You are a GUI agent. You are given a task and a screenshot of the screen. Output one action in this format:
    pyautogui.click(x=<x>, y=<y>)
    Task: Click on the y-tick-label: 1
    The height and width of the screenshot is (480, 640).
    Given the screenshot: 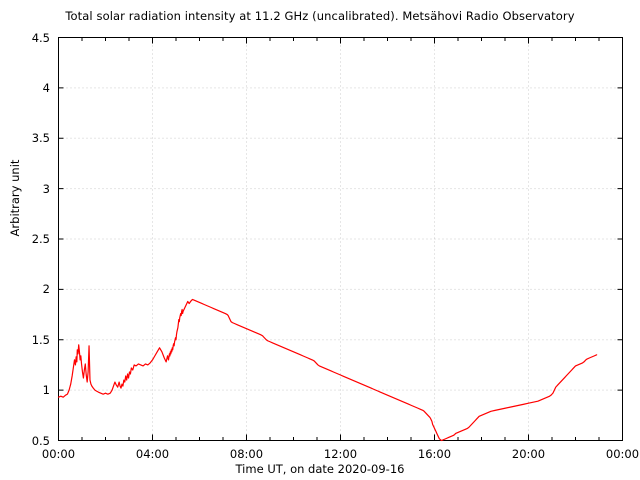 What is the action you would take?
    pyautogui.click(x=46, y=390)
    